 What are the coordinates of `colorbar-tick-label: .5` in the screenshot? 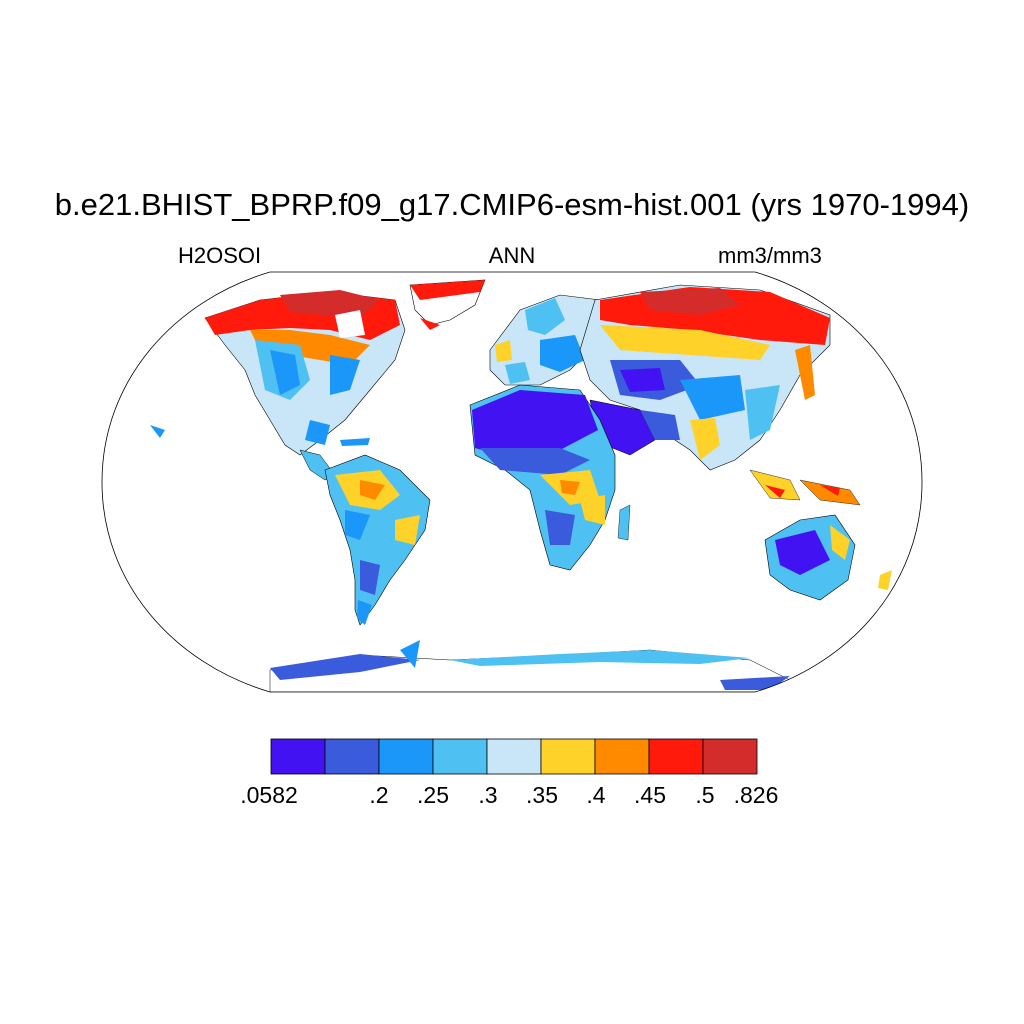 It's located at (705, 795).